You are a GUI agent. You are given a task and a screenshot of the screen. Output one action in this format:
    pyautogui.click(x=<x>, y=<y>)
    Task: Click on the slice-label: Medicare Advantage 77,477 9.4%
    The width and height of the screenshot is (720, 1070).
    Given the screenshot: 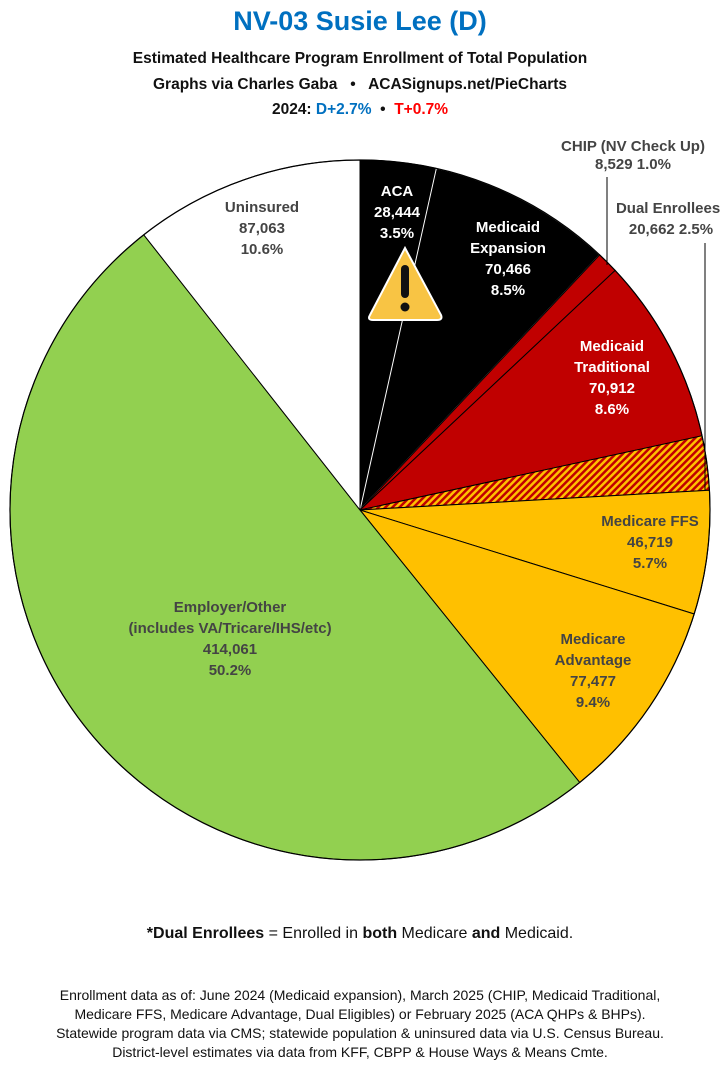 What is the action you would take?
    pyautogui.click(x=593, y=671)
    